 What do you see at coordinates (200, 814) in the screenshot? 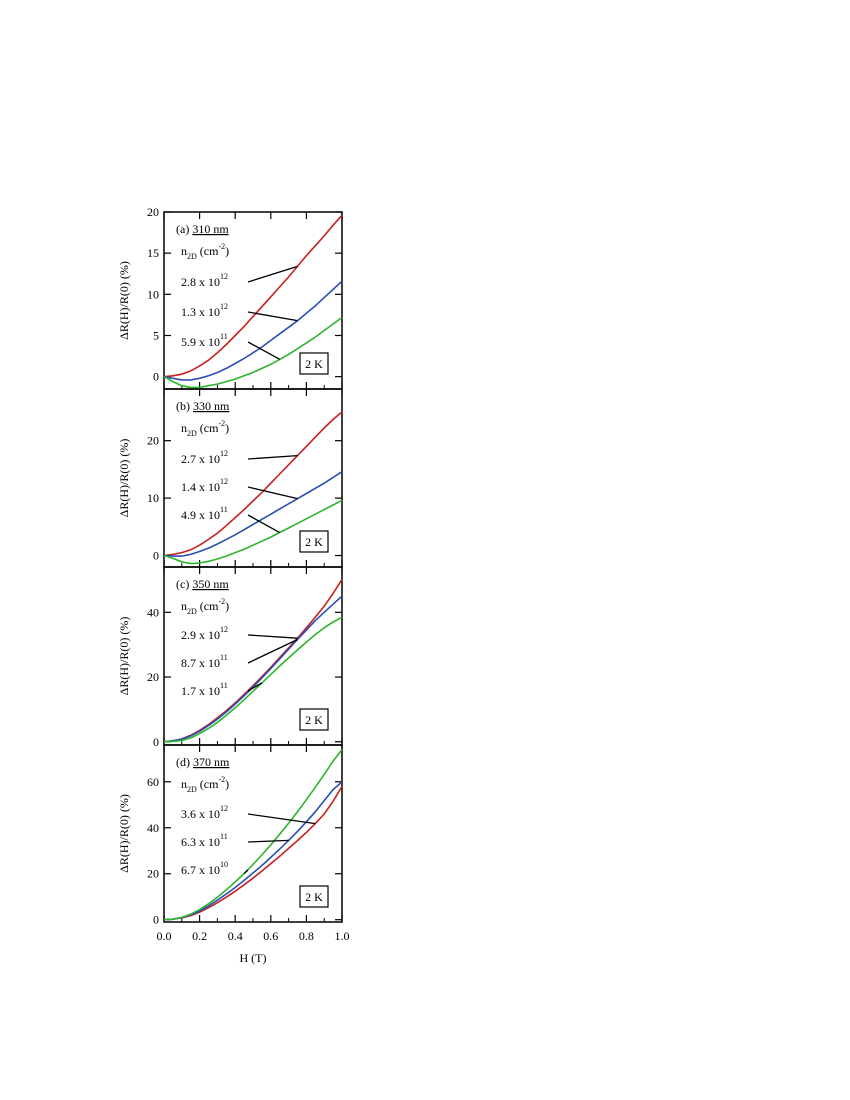
I see `series-label-mantissa: 3.6 x 10` at bounding box center [200, 814].